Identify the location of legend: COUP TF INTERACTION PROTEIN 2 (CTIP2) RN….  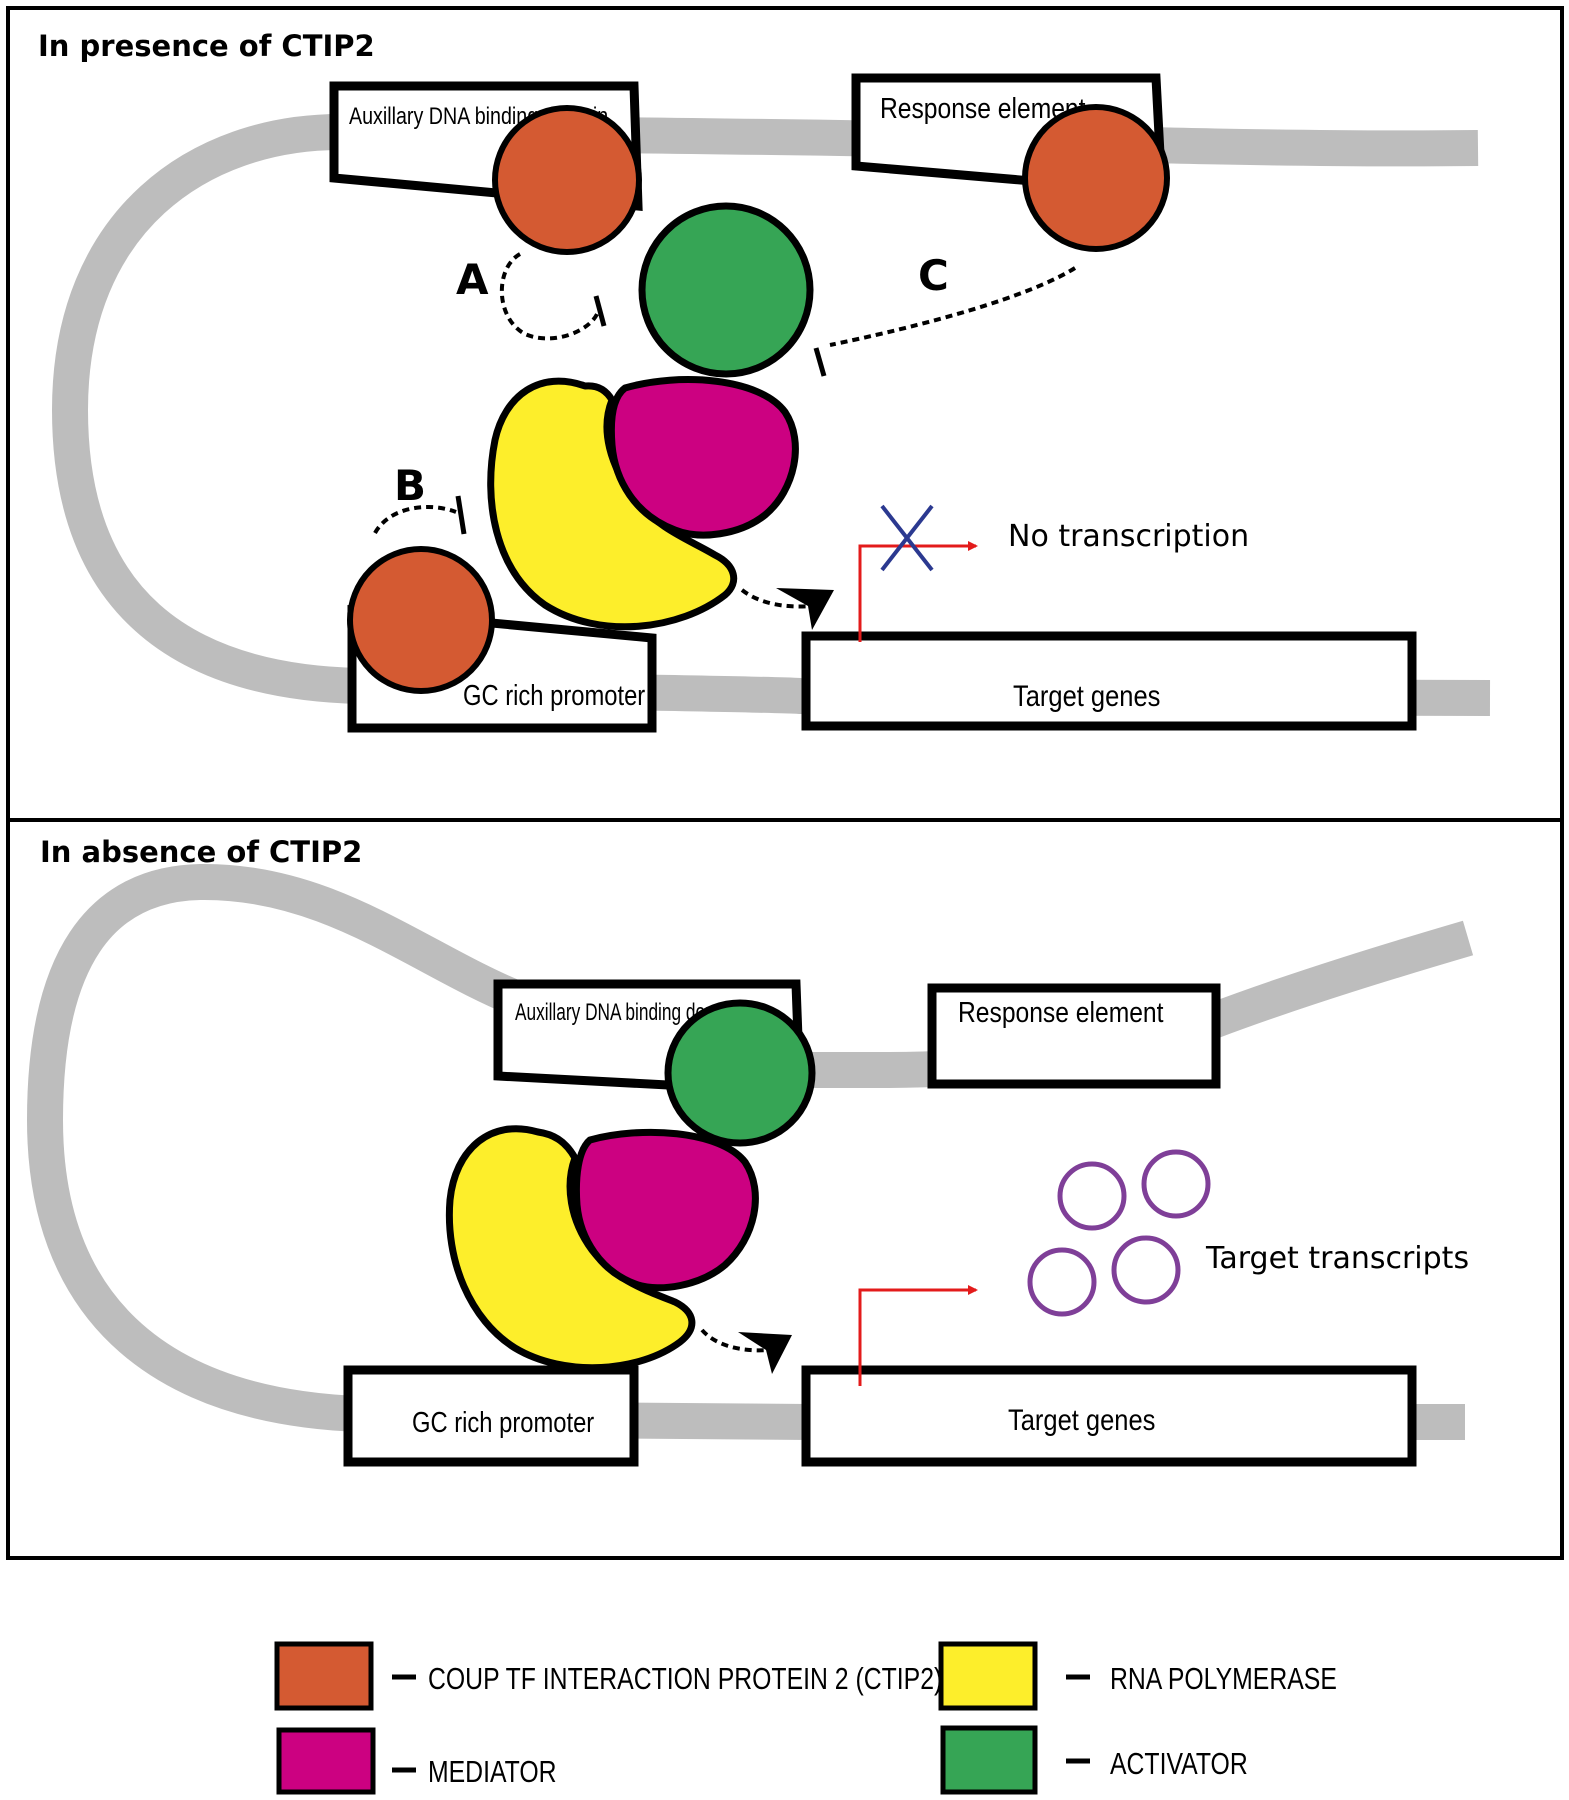
(805, 1718).